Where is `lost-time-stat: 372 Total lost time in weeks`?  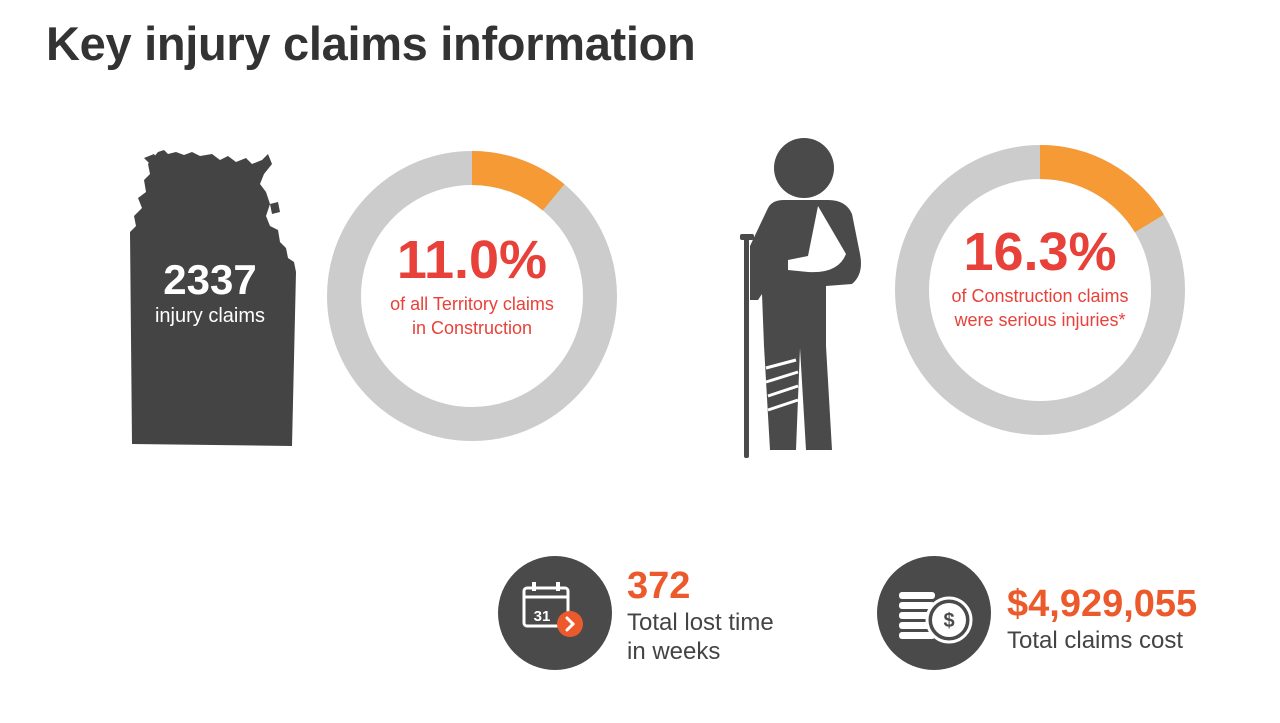 lost-time-stat: 372 Total lost time in weeks is located at coordinates (700, 616).